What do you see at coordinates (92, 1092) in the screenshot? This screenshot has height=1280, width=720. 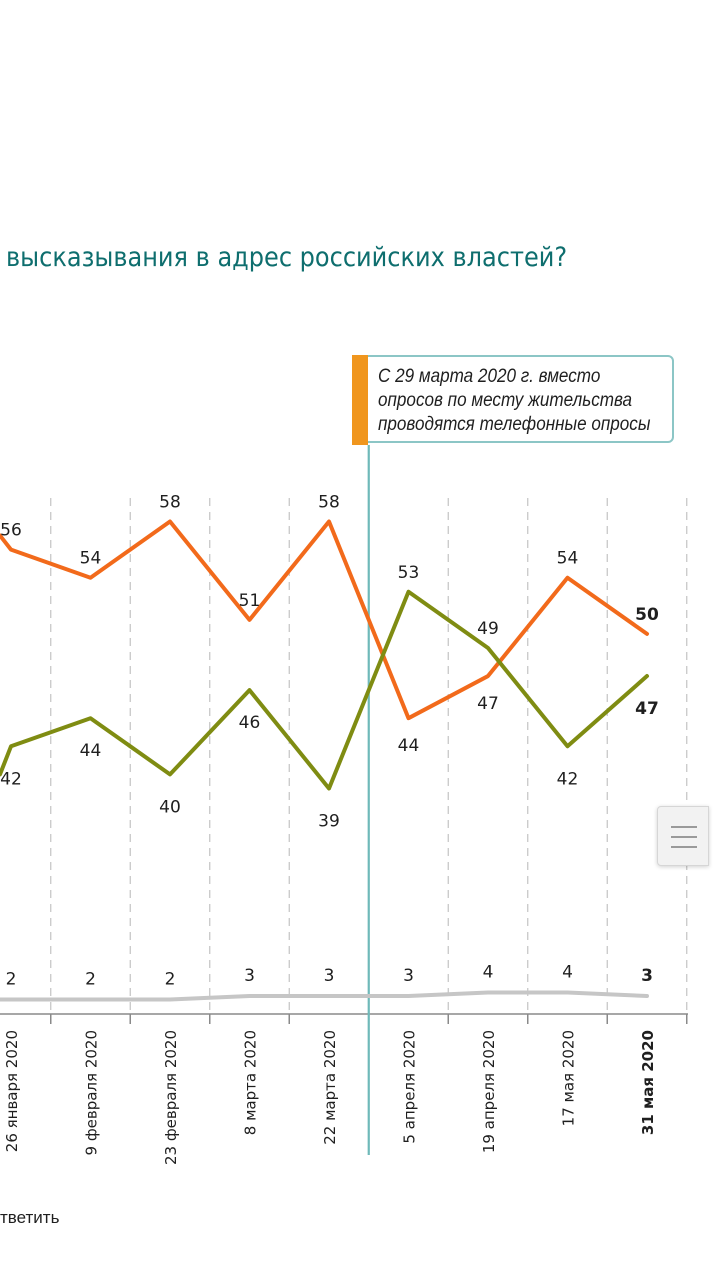 I see `x-tick-label: 9 февраля 2020` at bounding box center [92, 1092].